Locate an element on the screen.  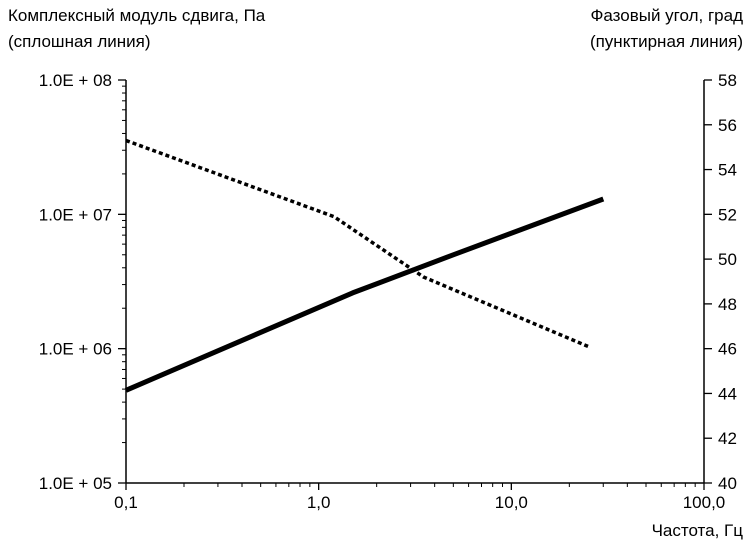
x-tick-label: 1,0 is located at coordinates (319, 502).